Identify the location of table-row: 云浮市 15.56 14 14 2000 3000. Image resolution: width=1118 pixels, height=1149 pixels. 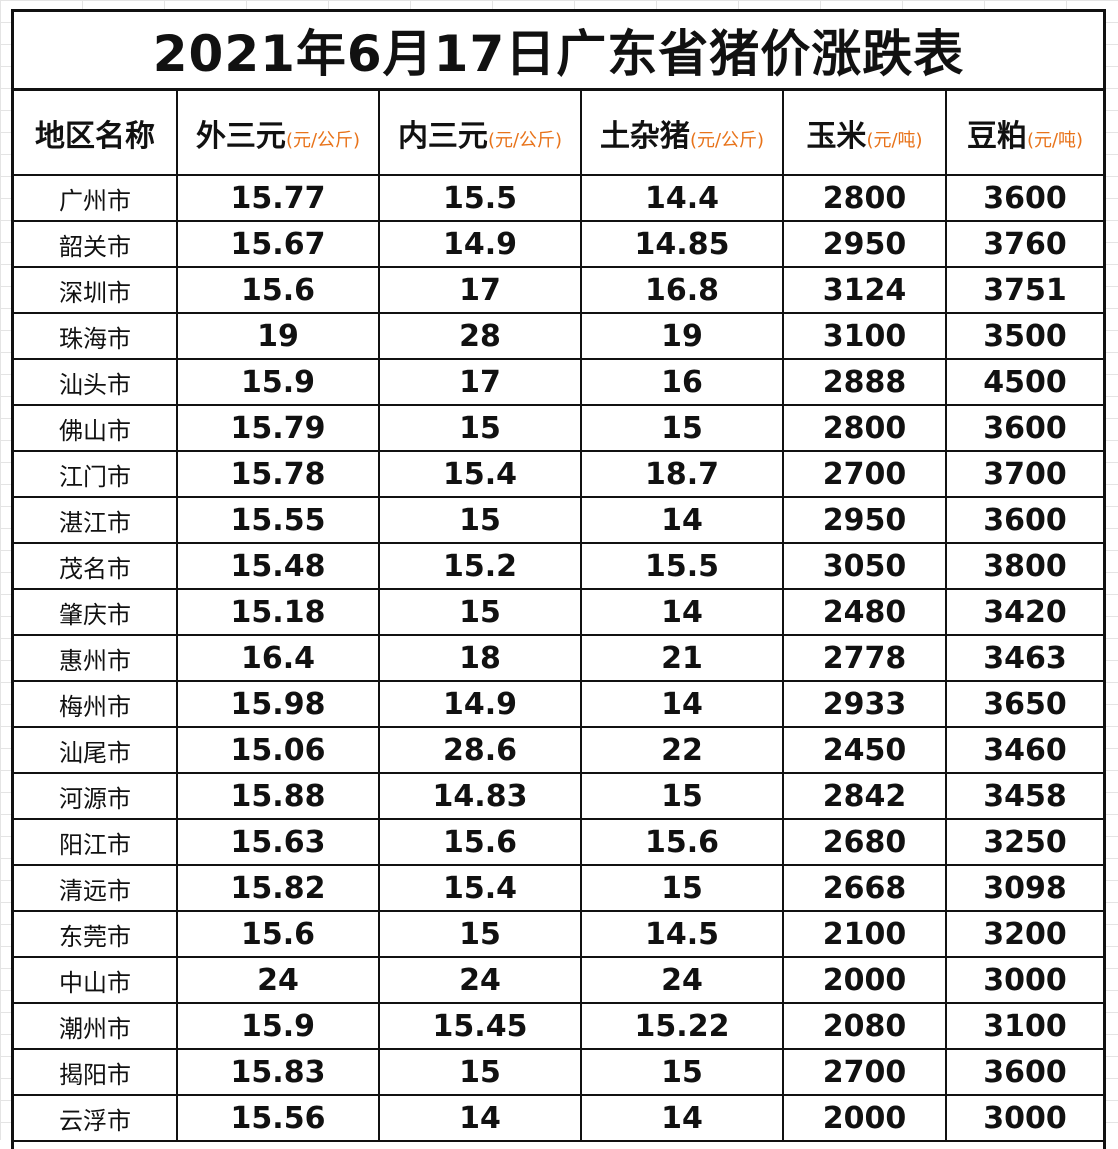
(558, 1118).